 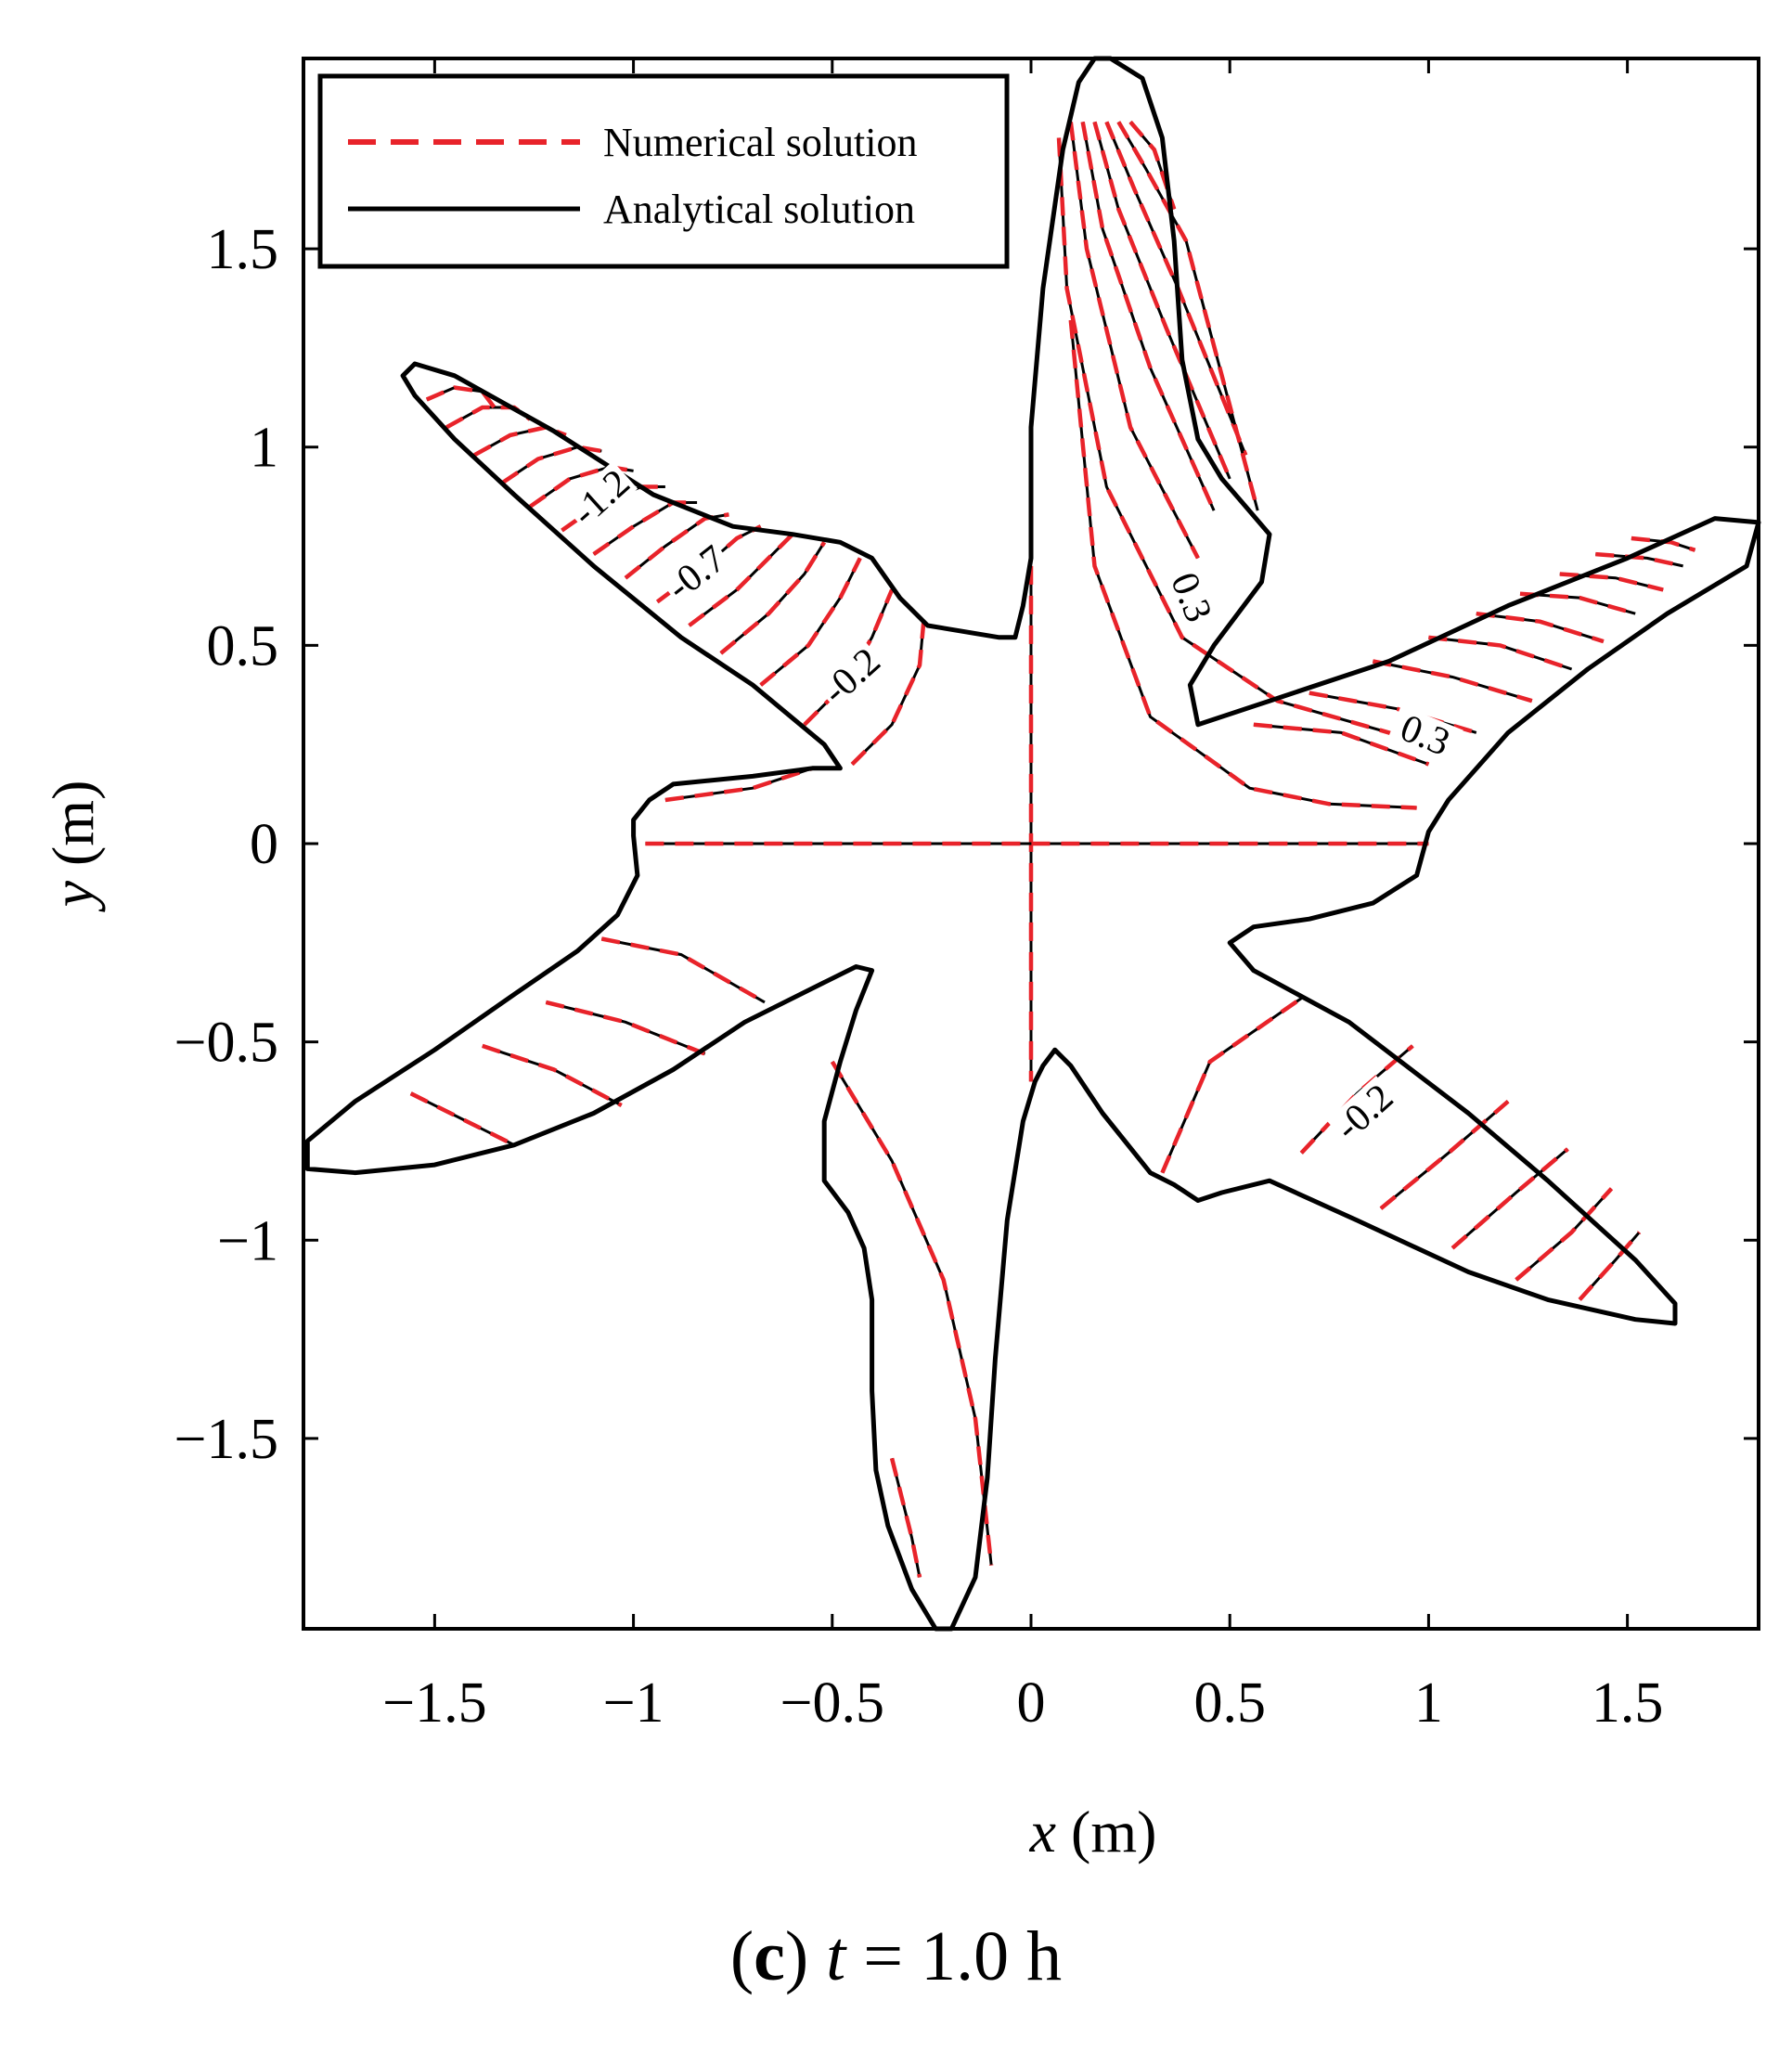 What do you see at coordinates (760, 142) in the screenshot?
I see `legend-label-numerical: Numerical solution` at bounding box center [760, 142].